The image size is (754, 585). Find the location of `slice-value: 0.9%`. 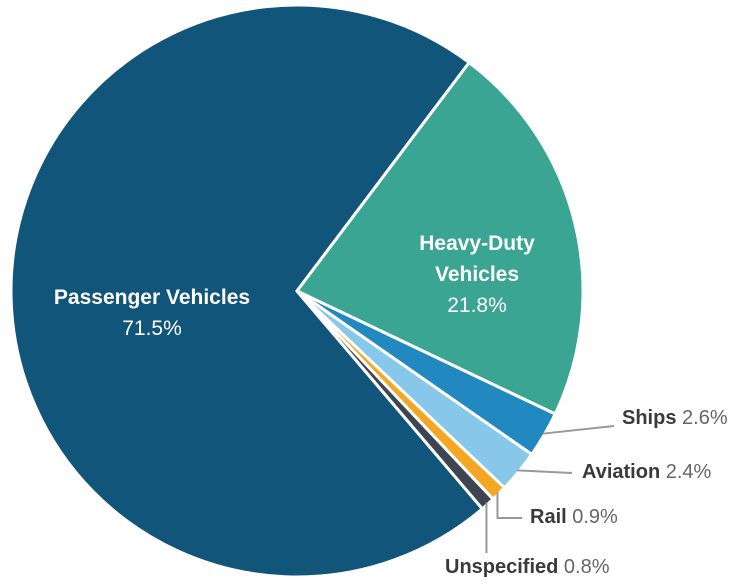

slice-value: 0.9% is located at coordinates (595, 517).